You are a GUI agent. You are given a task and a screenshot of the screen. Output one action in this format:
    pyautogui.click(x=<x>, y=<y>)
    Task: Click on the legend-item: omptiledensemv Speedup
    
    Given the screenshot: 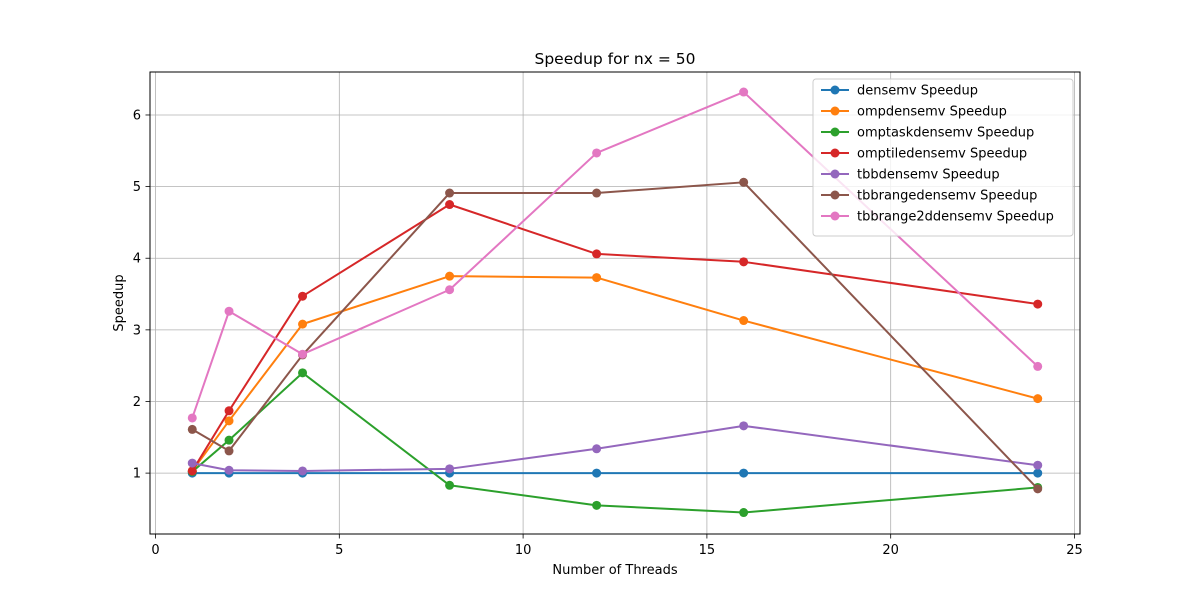 What is the action you would take?
    pyautogui.click(x=924, y=154)
    